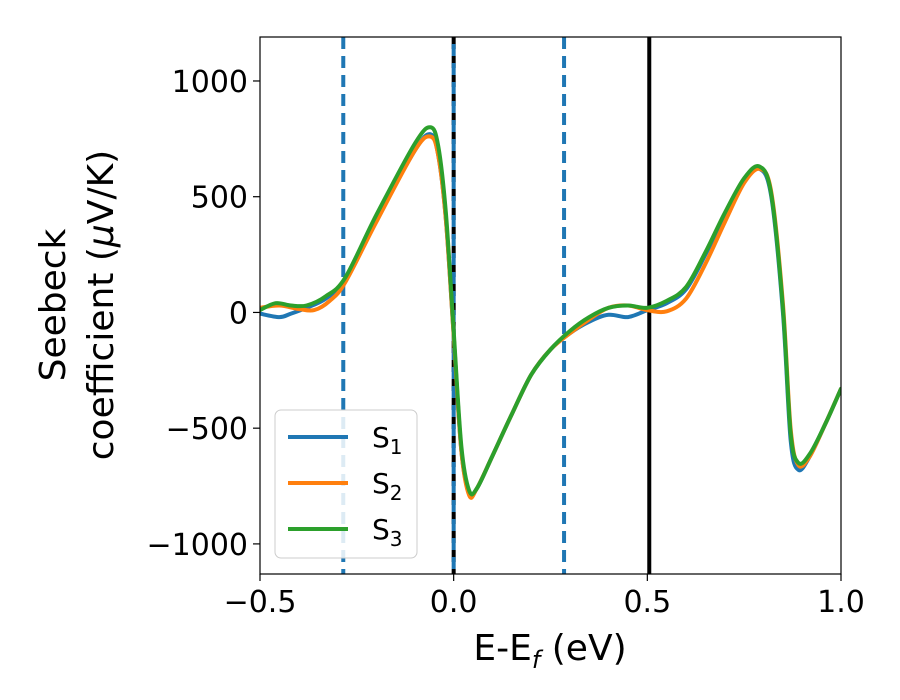 This screenshot has width=900, height=700. Describe the element at coordinates (387, 532) in the screenshot. I see `legend-label-s3: S3` at that location.